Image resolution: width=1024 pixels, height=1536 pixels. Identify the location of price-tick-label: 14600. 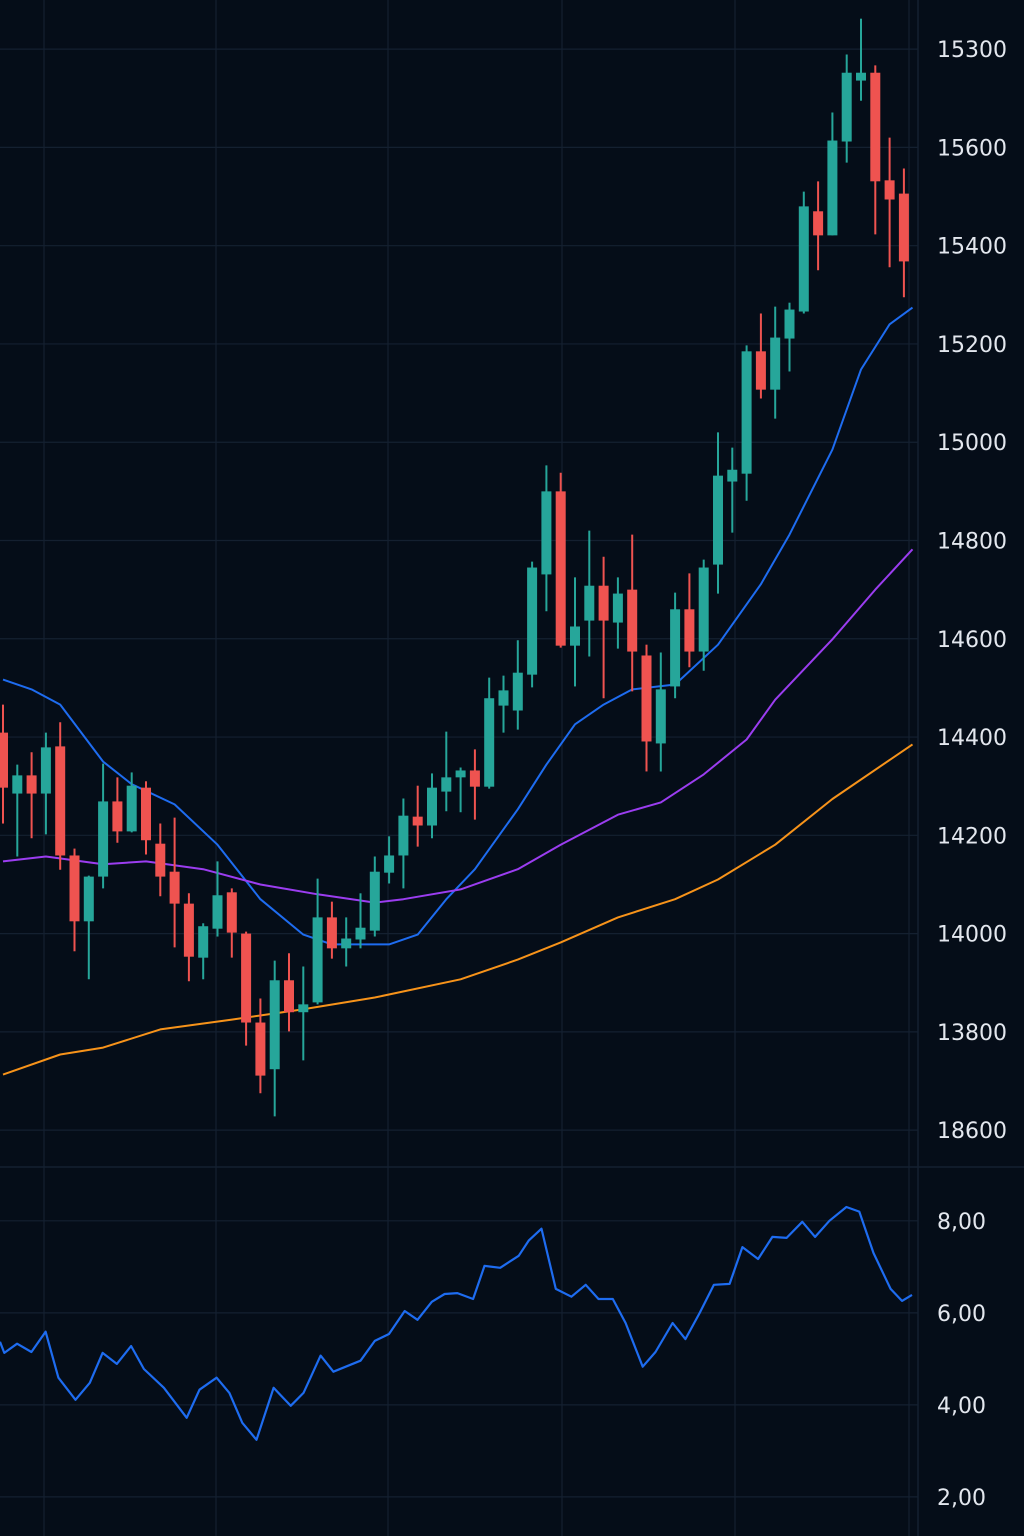
(972, 640).